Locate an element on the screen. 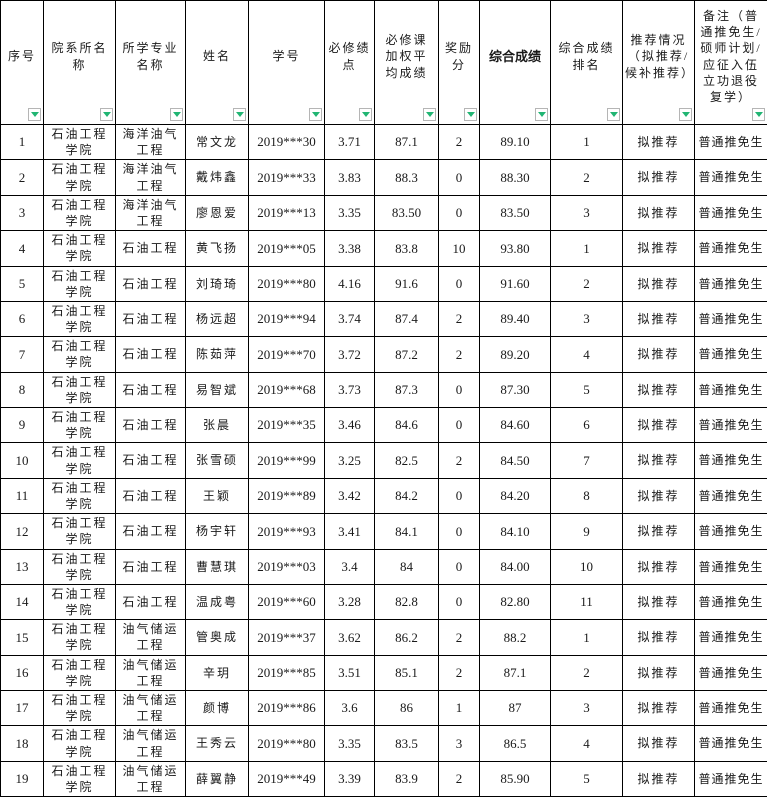 The height and width of the screenshot is (797, 767). cell-weighted: 88.3 is located at coordinates (407, 177).